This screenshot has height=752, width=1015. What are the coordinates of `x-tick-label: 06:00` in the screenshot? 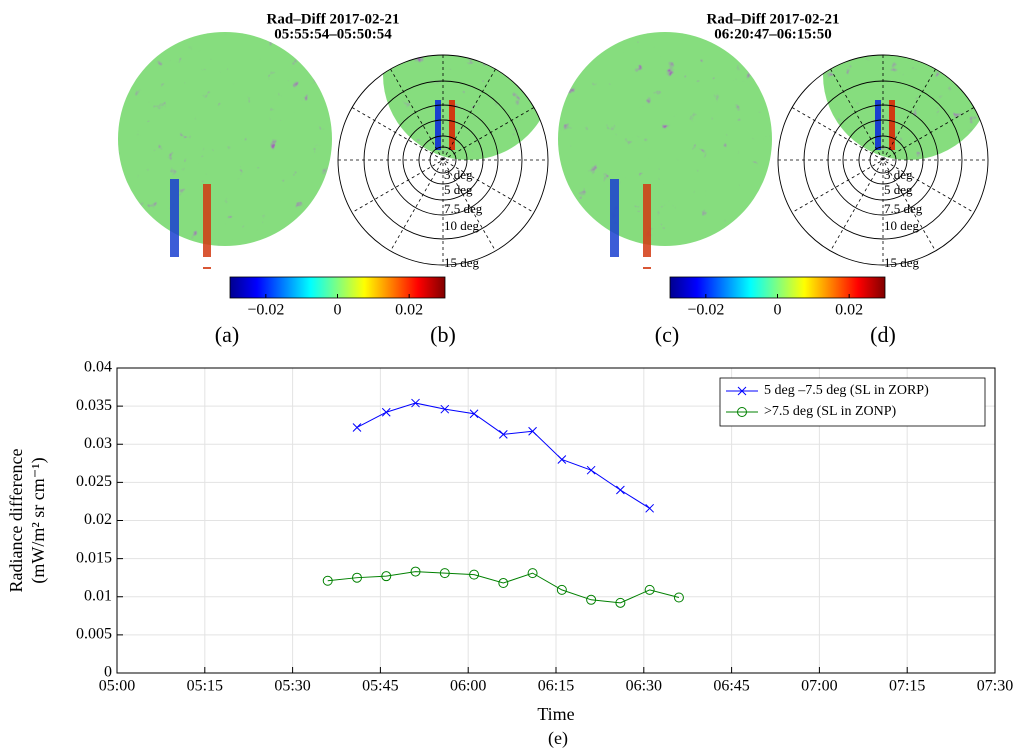 It's located at (468, 686).